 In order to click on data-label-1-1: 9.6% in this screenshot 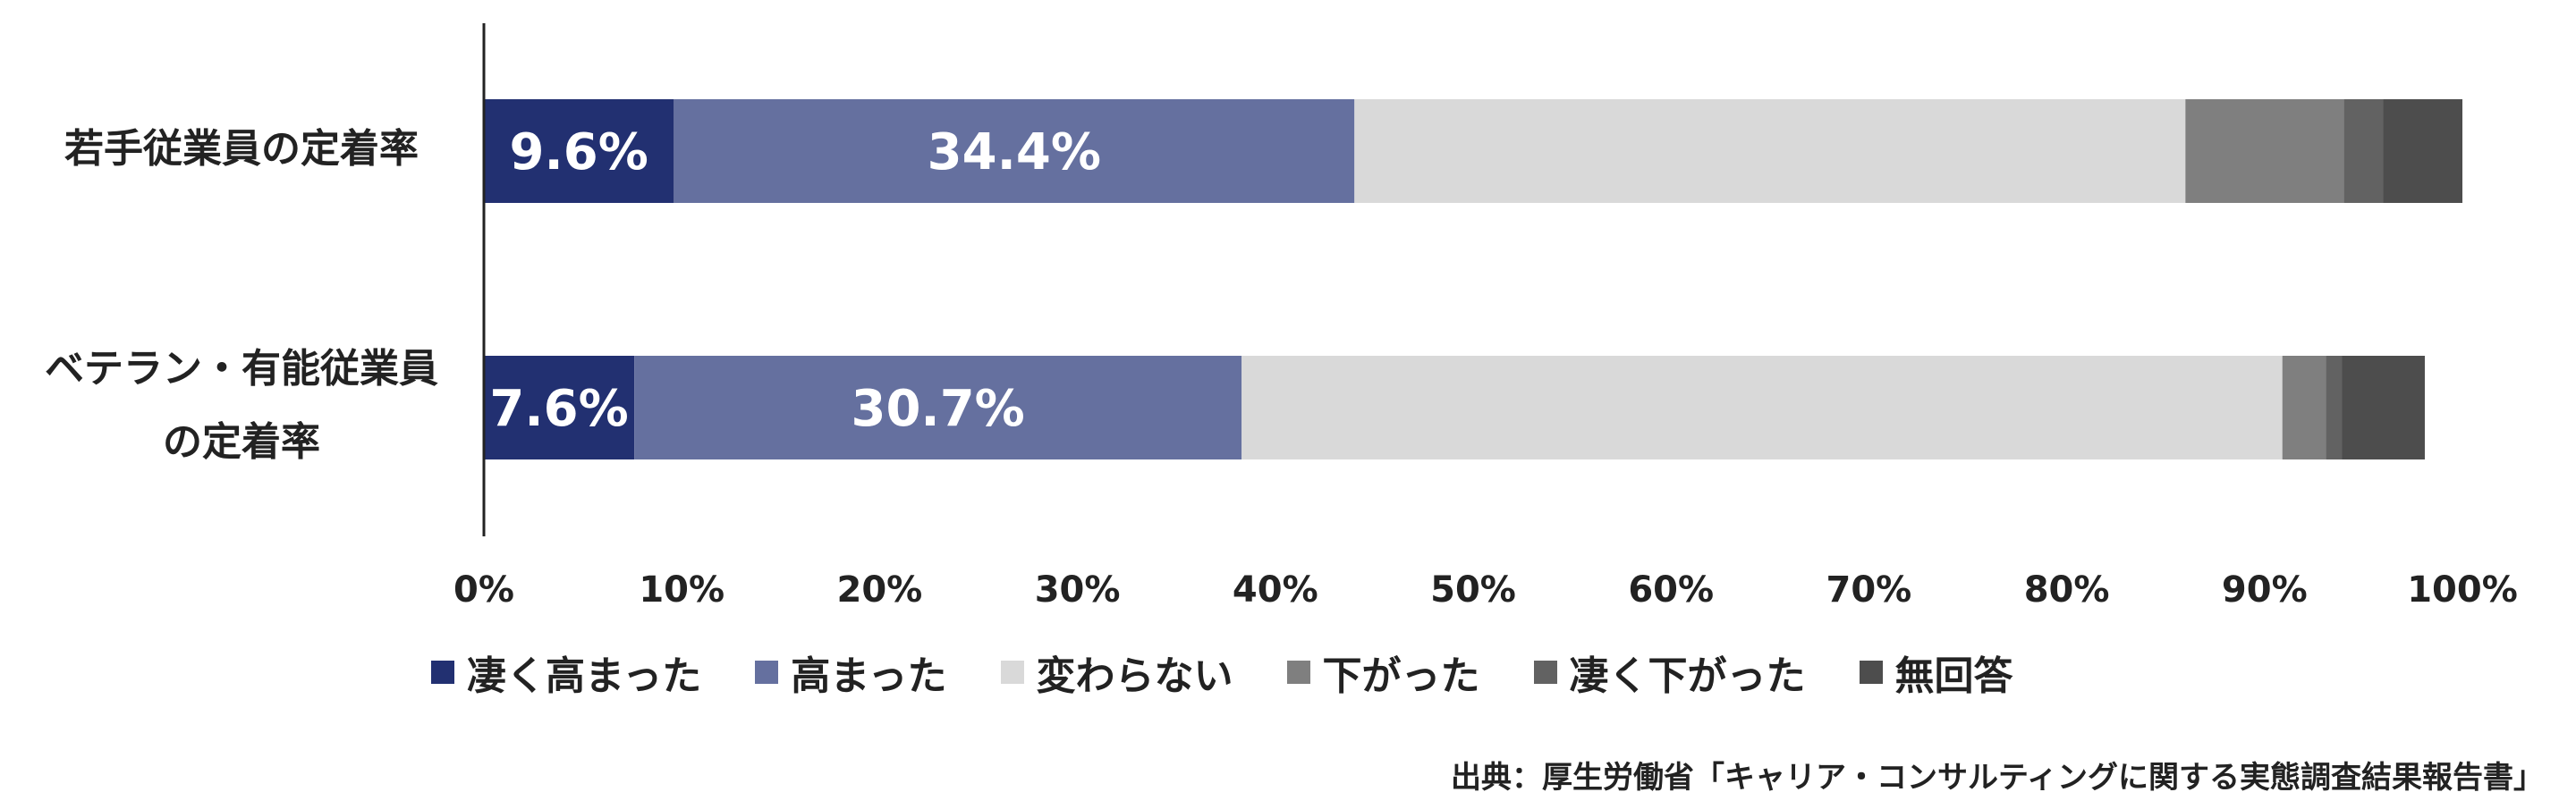, I will do `click(579, 152)`.